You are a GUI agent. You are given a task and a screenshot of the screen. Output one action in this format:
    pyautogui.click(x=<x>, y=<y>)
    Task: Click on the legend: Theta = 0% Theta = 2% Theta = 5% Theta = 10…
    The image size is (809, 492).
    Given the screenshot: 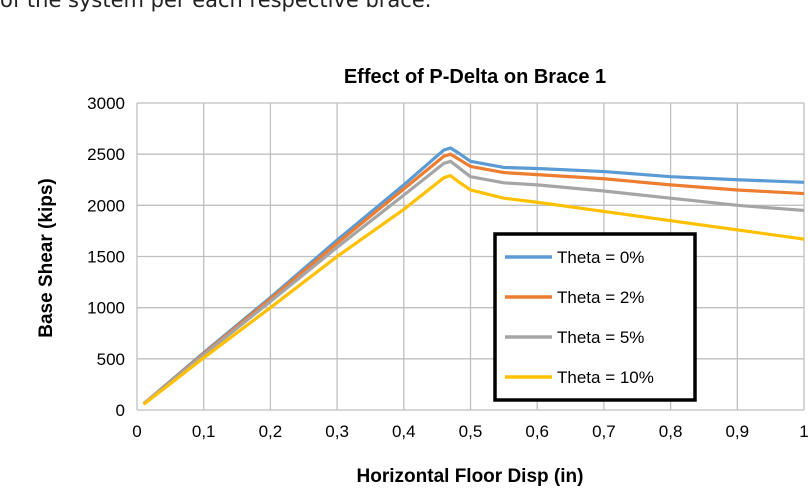 What is the action you would take?
    pyautogui.click(x=595, y=317)
    